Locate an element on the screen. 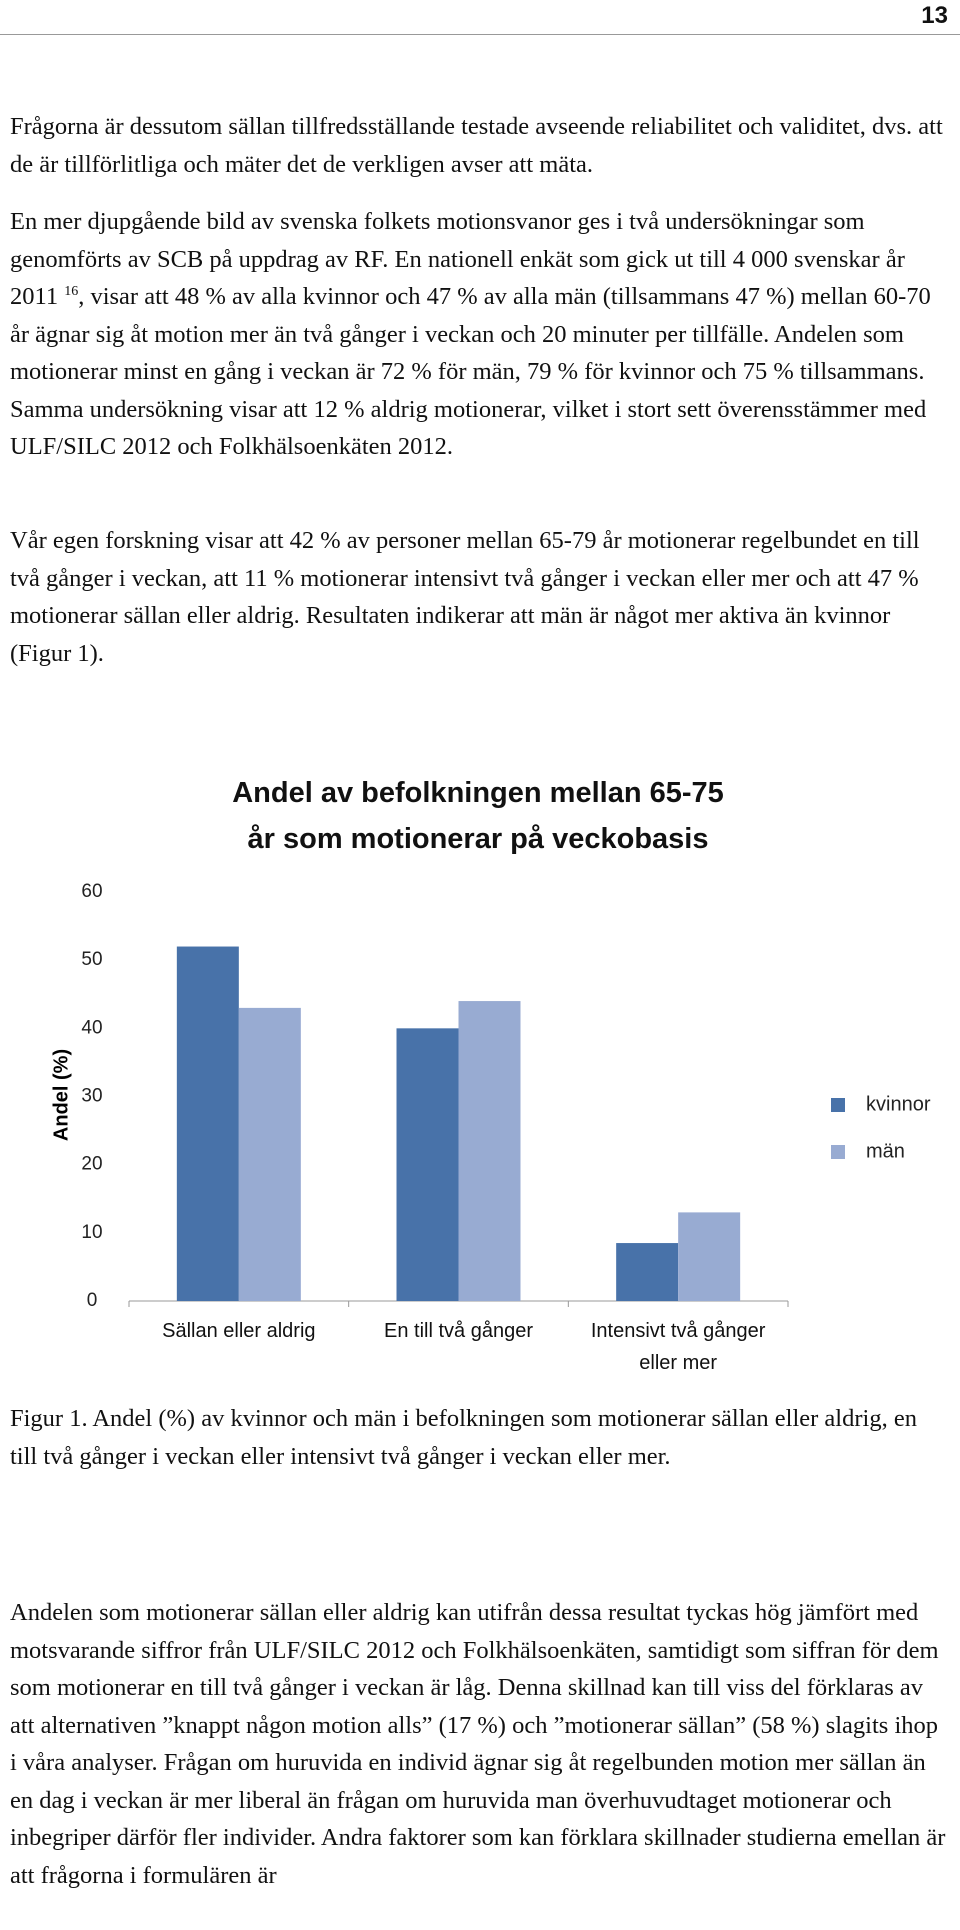 This screenshot has height=1930, width=960. y-tick-label: 20 is located at coordinates (91, 1164).